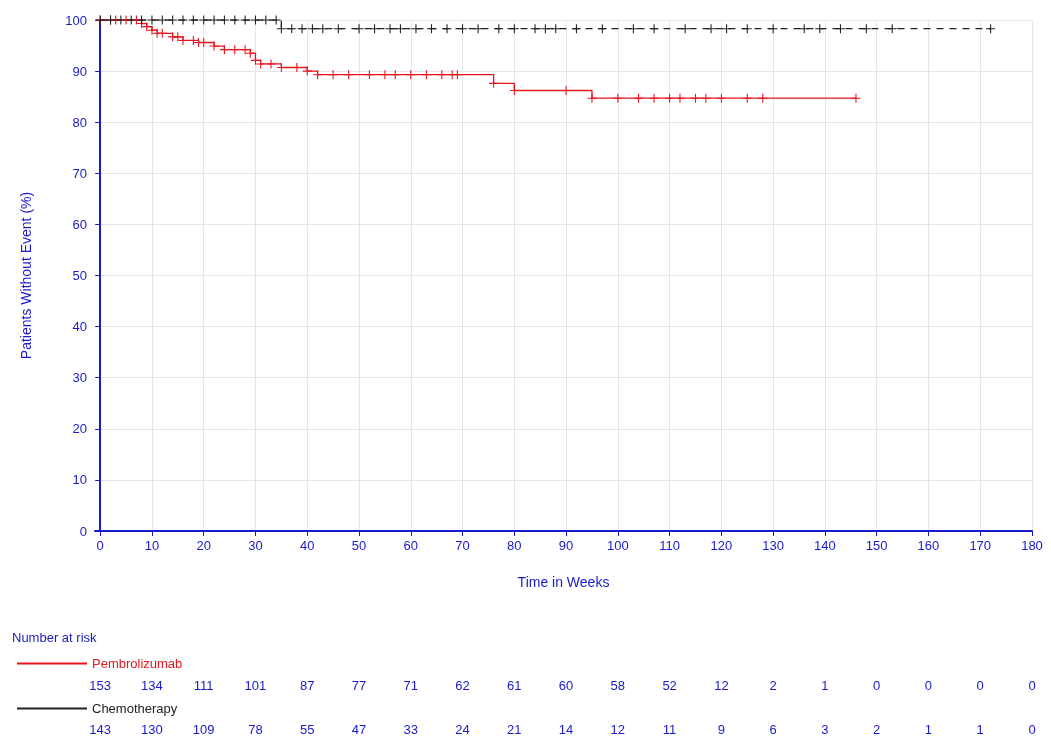  Describe the element at coordinates (462, 545) in the screenshot. I see `x-tick-label: 70` at that location.